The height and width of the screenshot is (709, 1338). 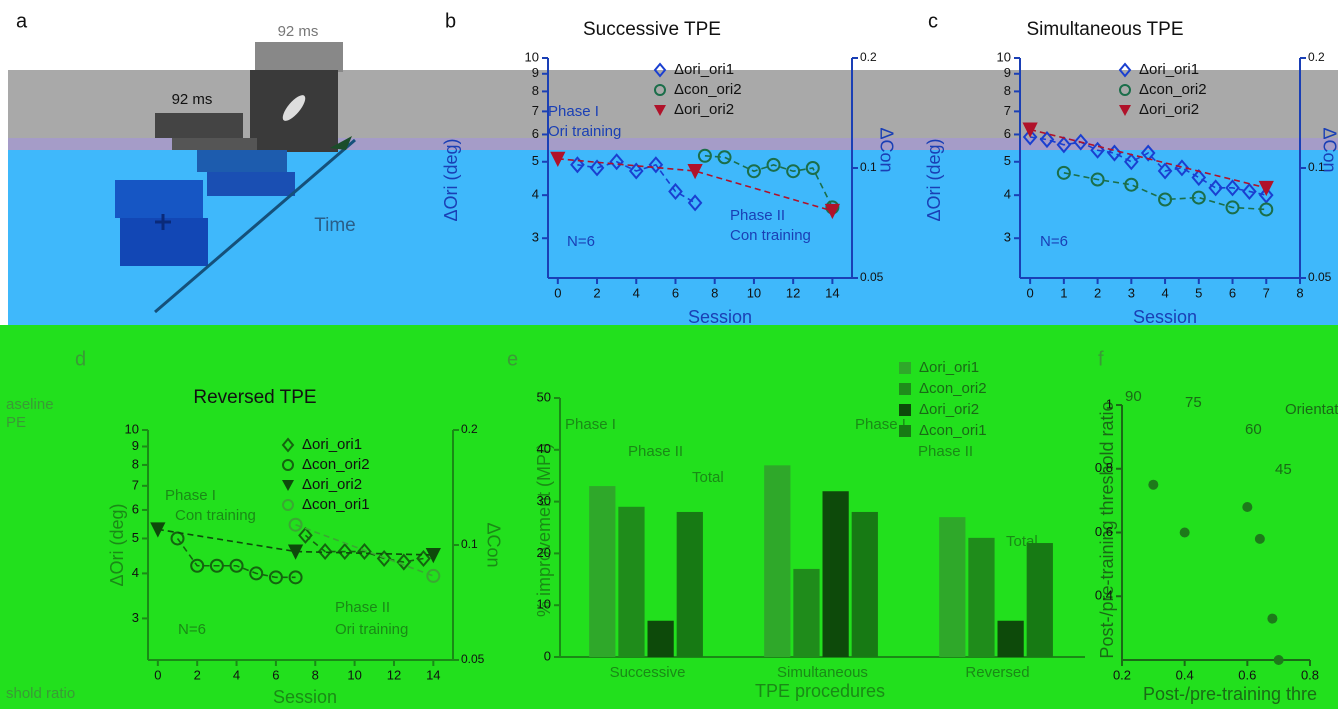 What do you see at coordinates (1310, 674) in the screenshot?
I see `x-tick-label: 0.8` at bounding box center [1310, 674].